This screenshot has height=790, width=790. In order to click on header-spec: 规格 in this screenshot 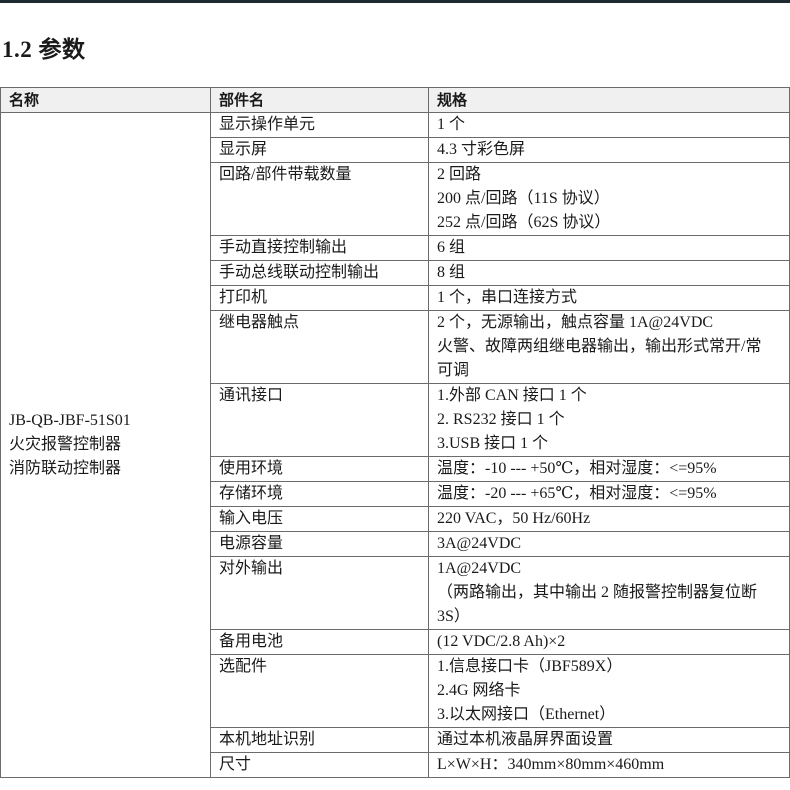, I will do `click(609, 100)`.